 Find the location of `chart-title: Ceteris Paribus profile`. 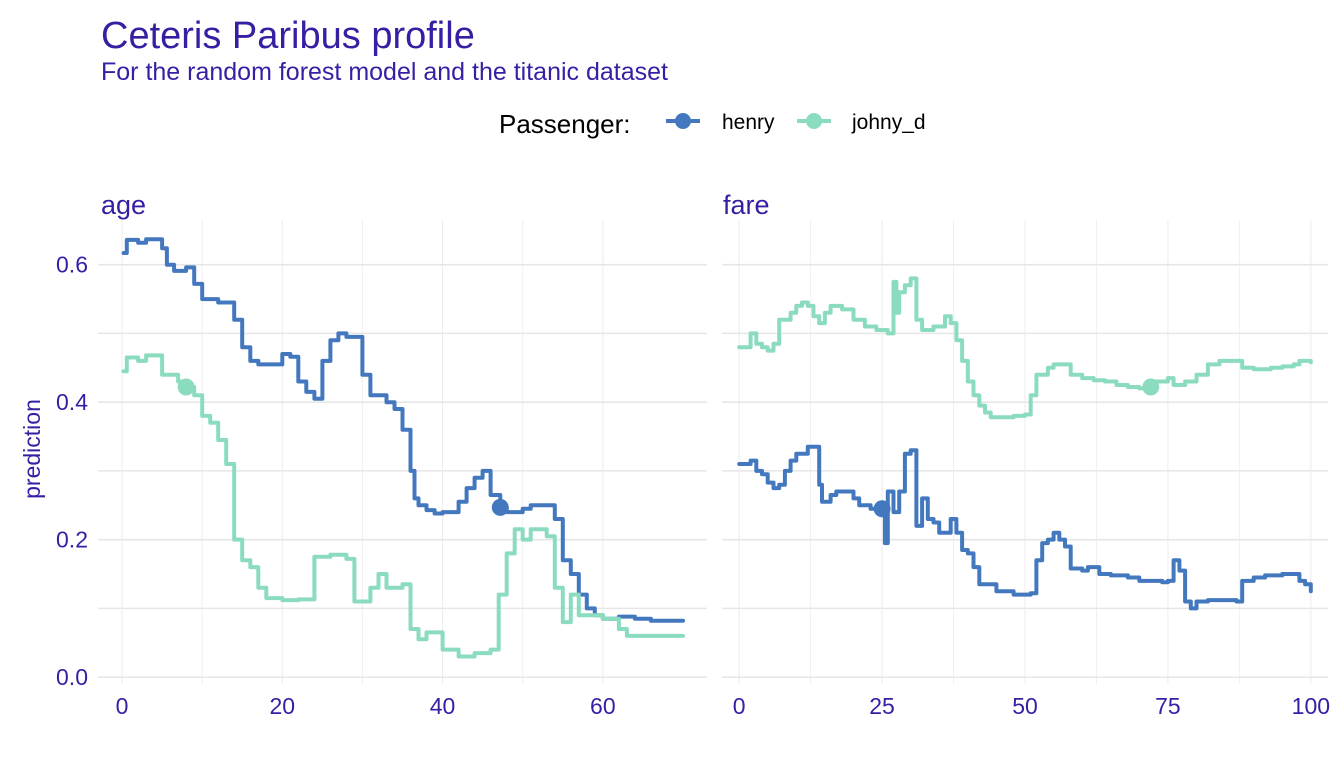

chart-title: Ceteris Paribus profile is located at coordinates (288, 36).